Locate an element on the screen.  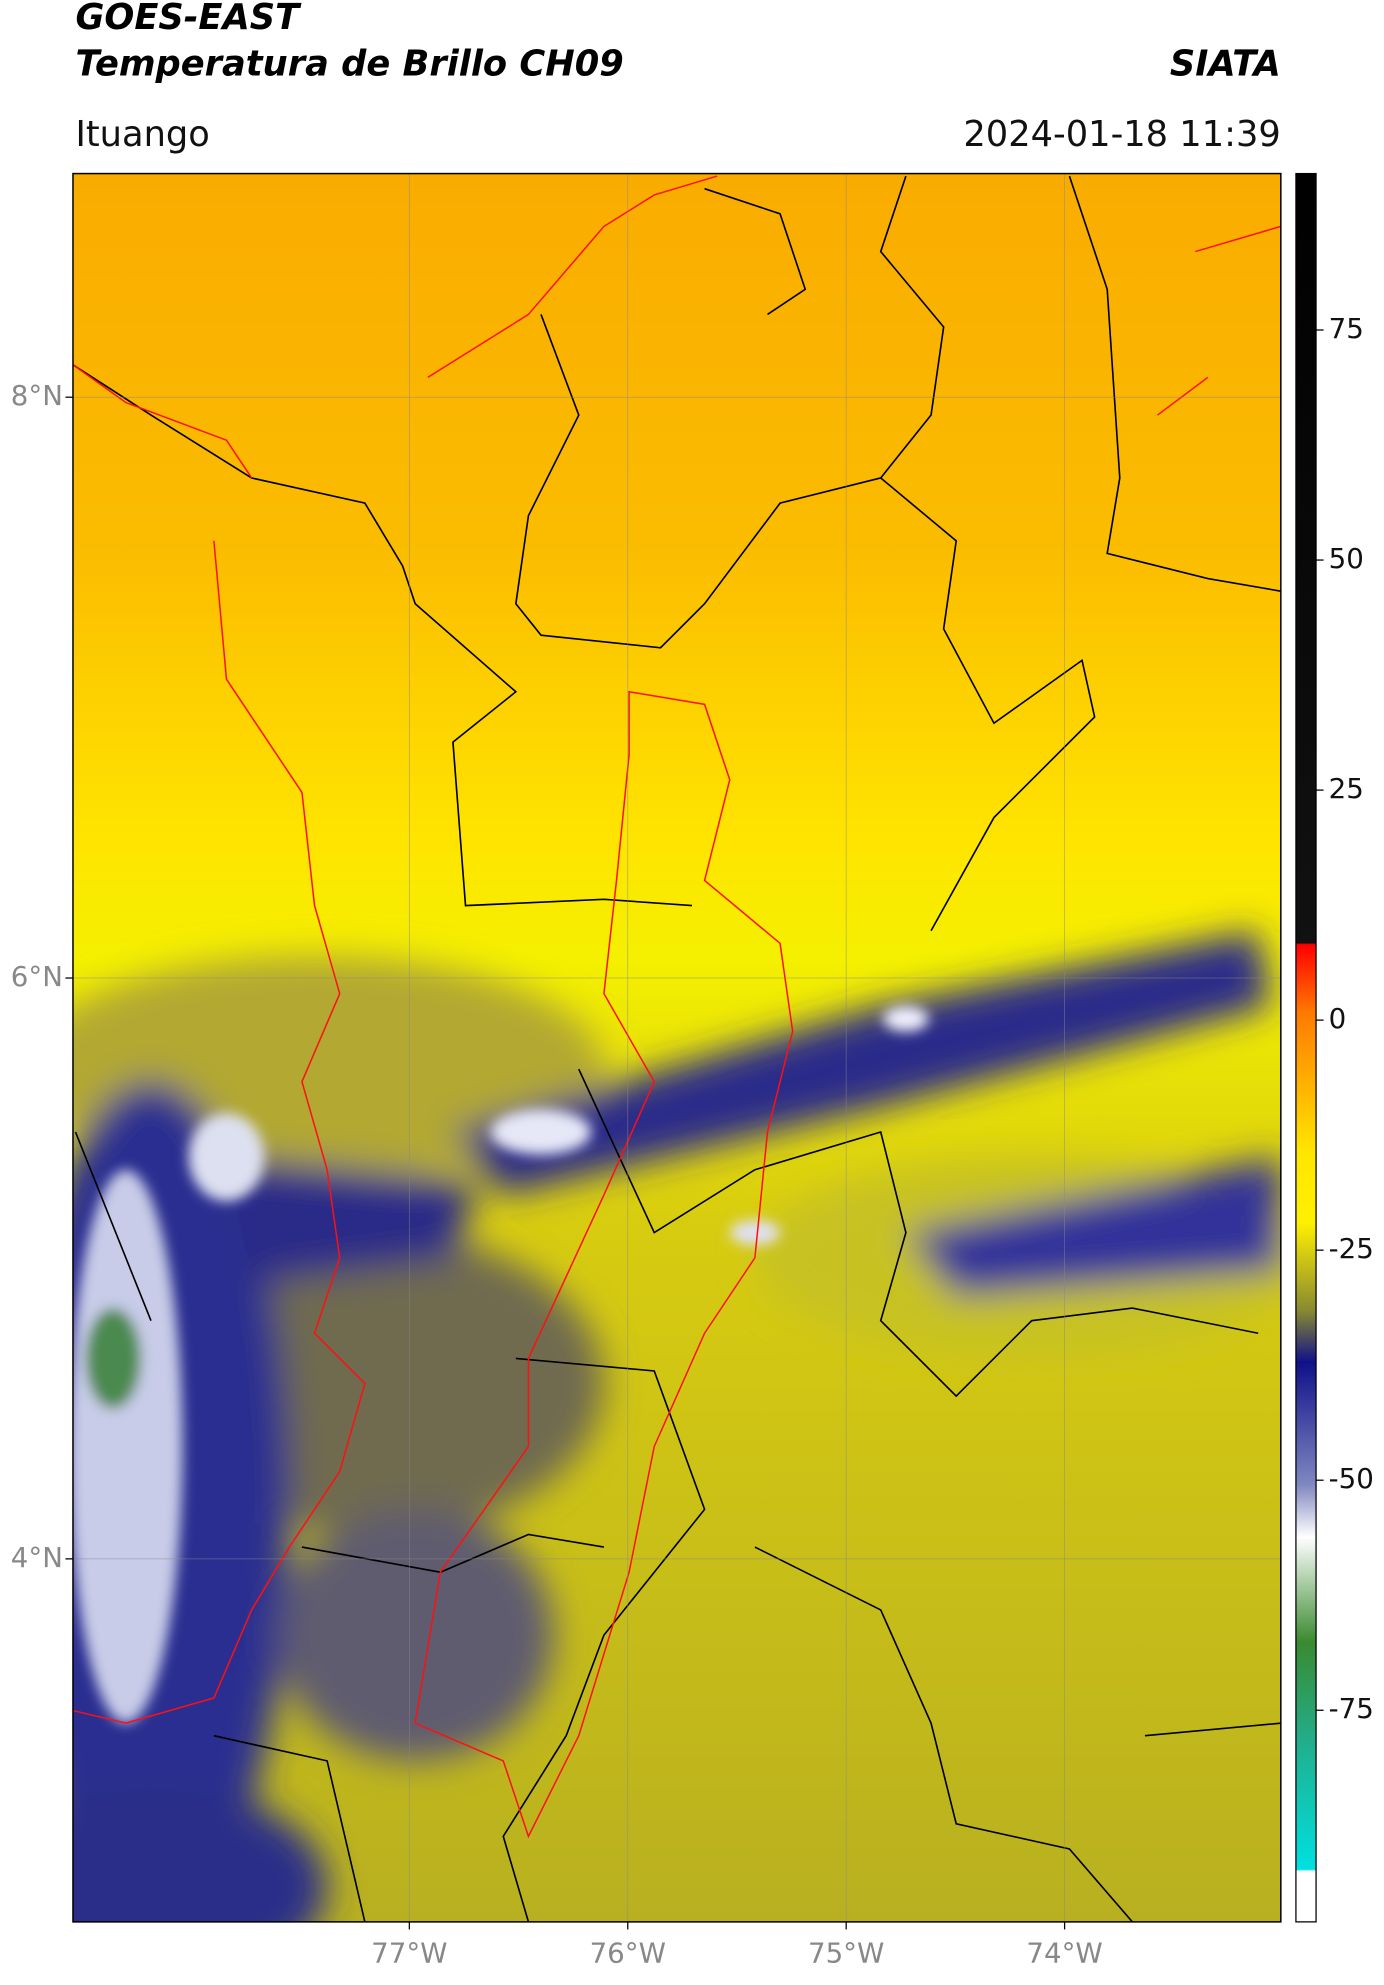
colorbar is located at coordinates (1306, 1047).